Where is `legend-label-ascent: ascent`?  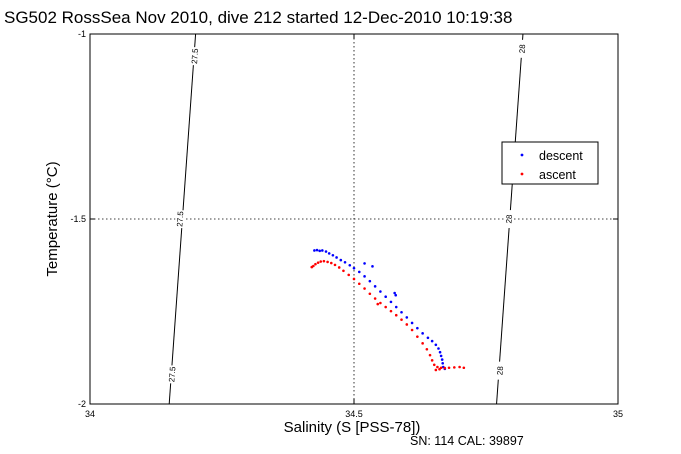
legend-label-ascent: ascent is located at coordinates (557, 175).